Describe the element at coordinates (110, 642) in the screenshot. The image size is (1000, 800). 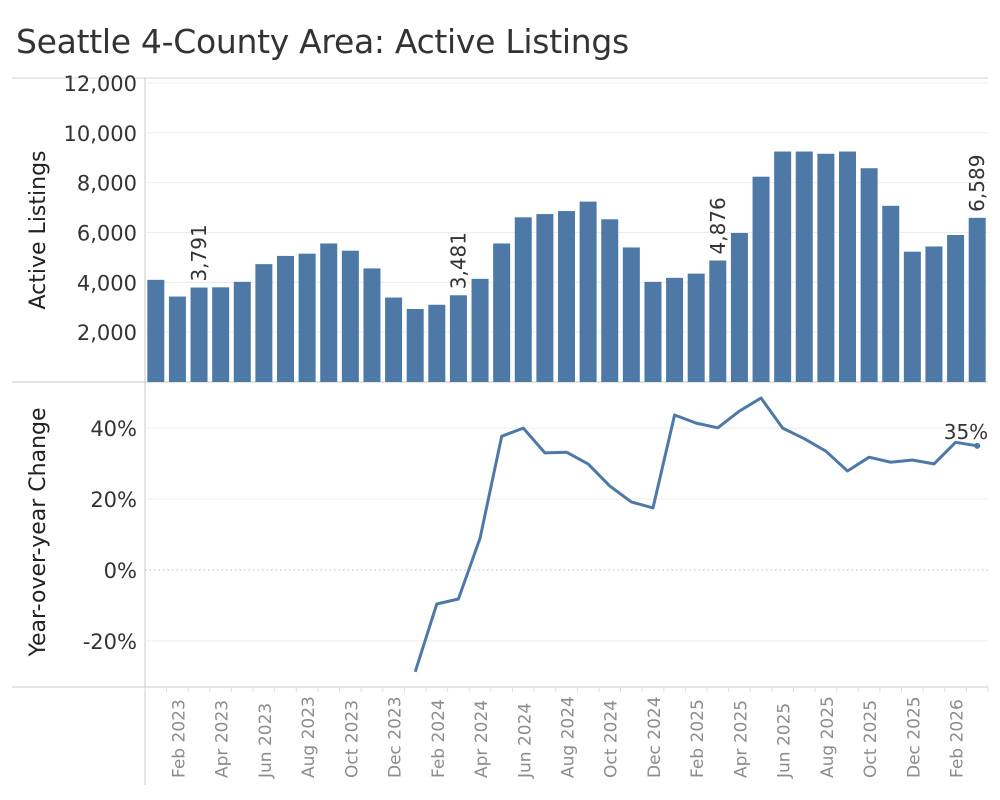
I see `y-tick-label: -20%` at that location.